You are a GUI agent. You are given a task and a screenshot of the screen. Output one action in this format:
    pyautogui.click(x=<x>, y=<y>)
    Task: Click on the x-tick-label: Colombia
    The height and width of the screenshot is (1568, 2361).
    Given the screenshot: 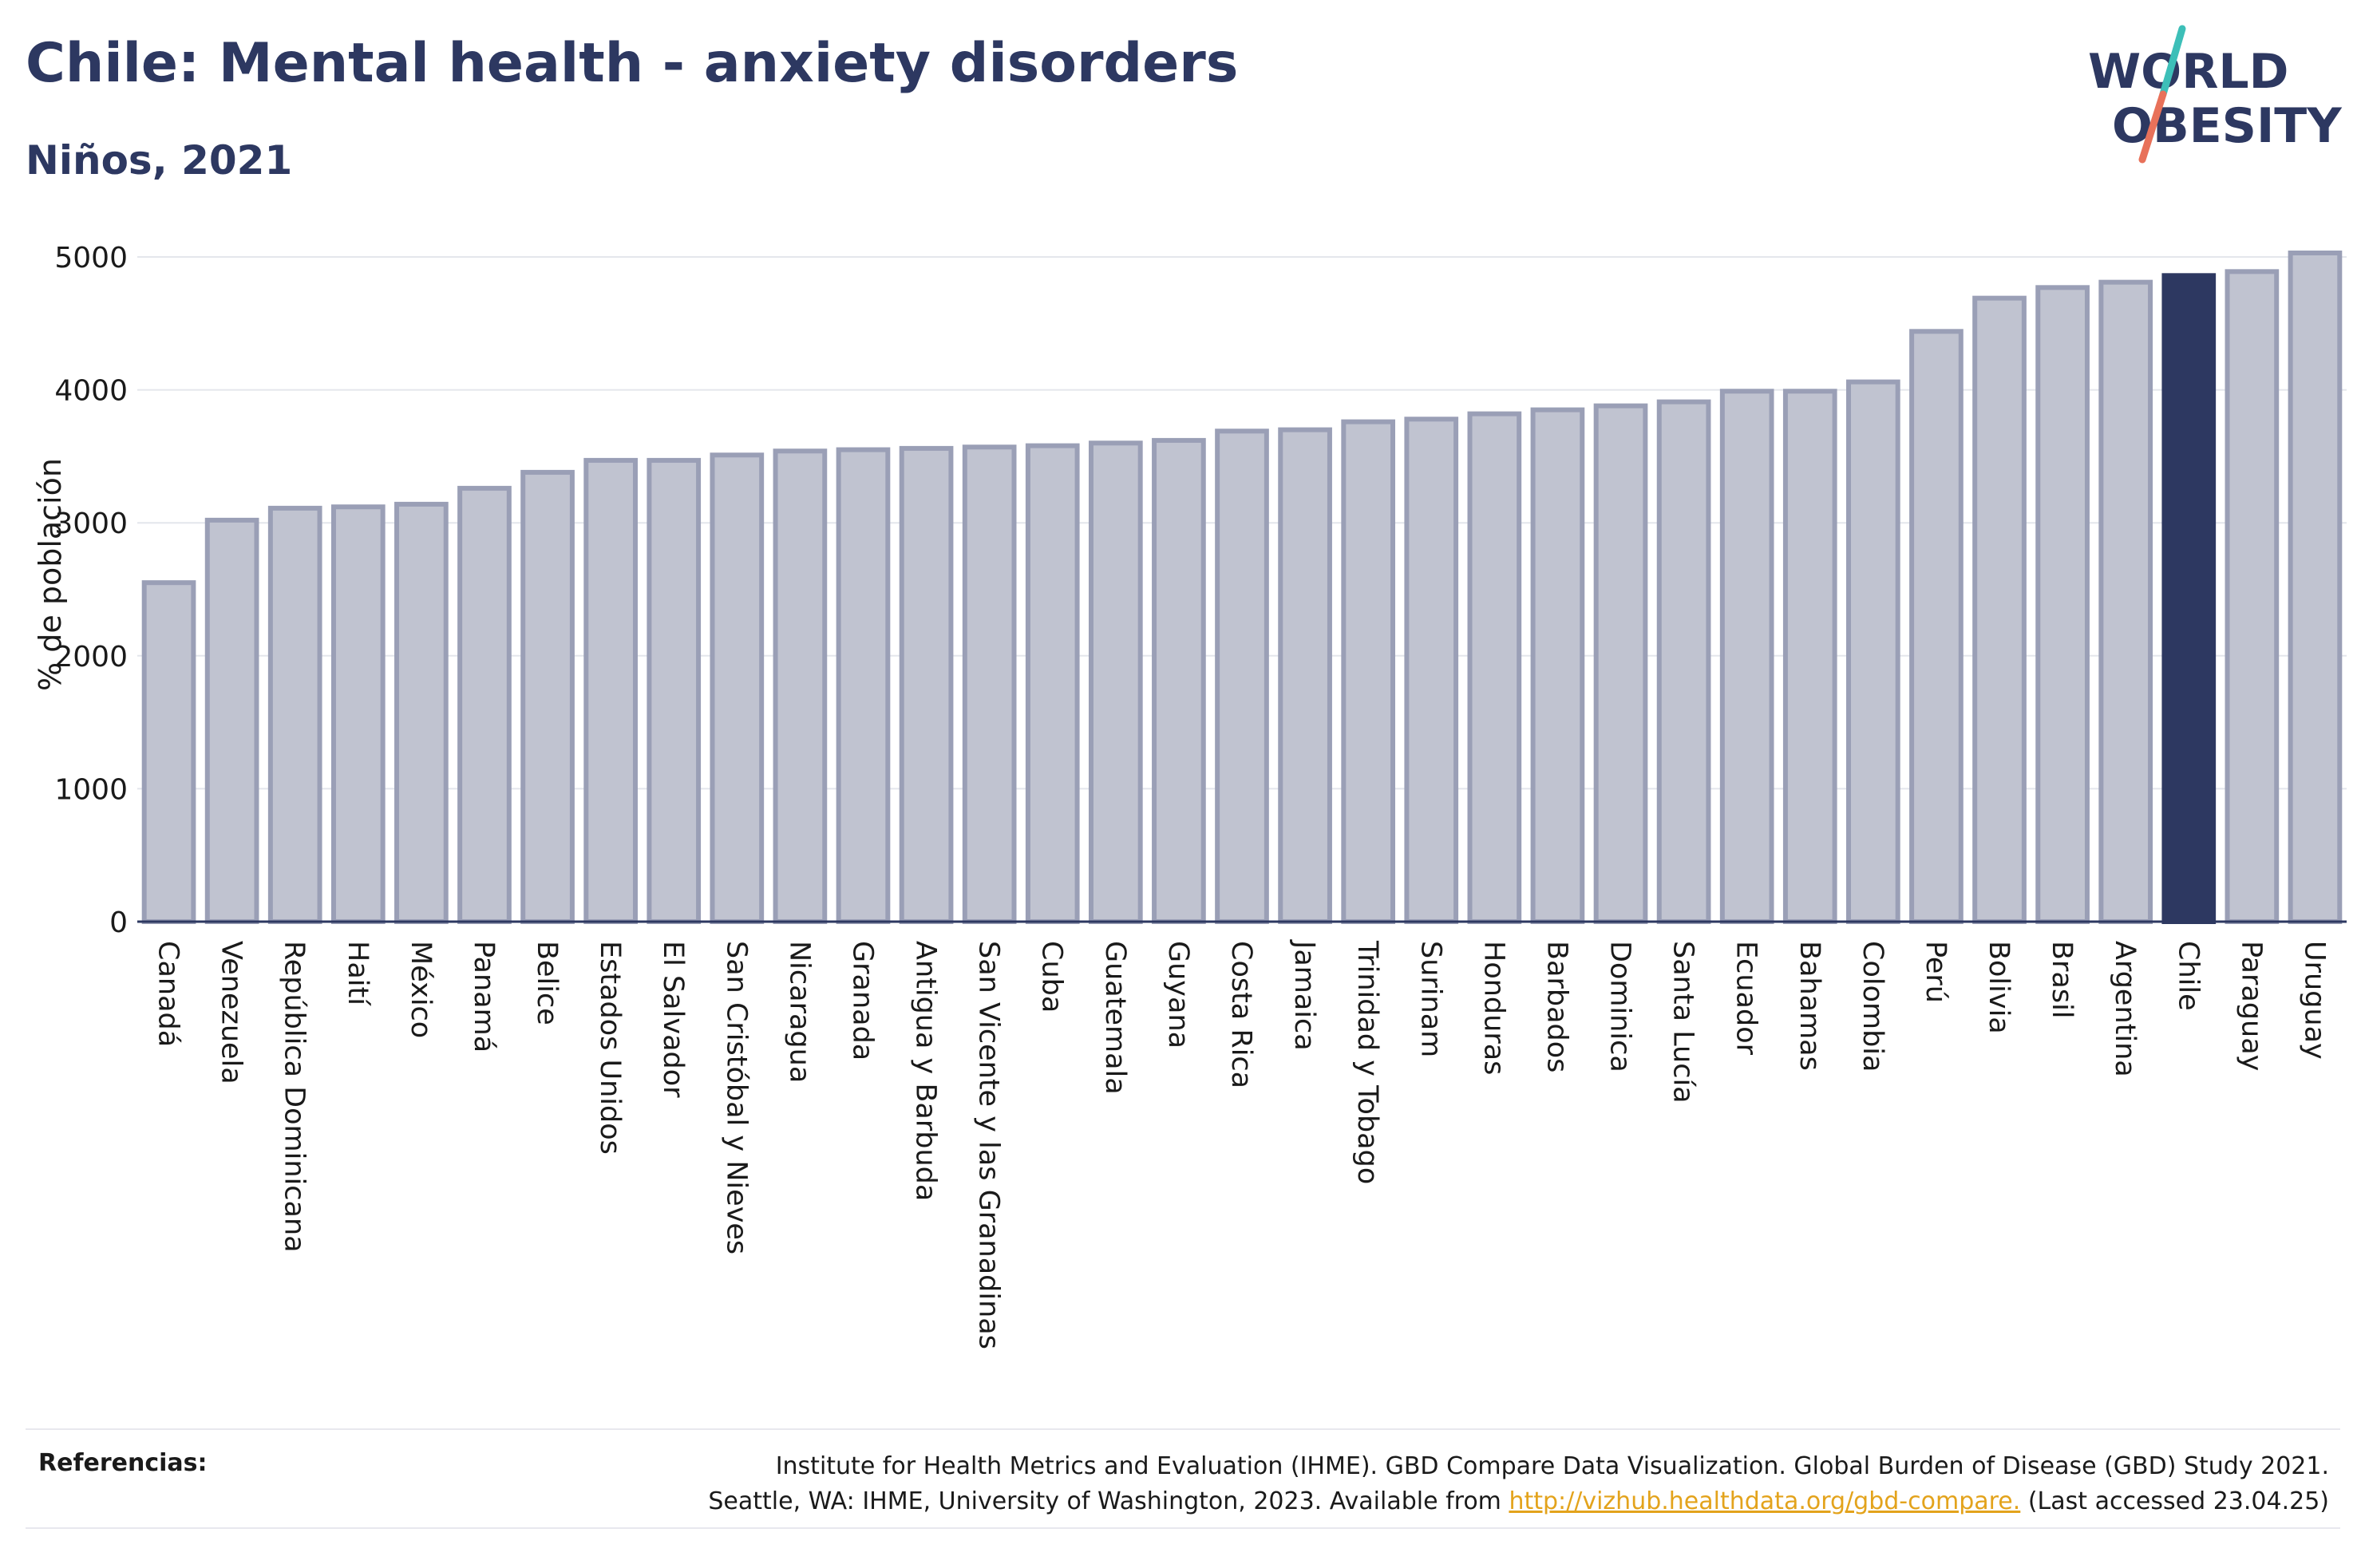 What is the action you would take?
    pyautogui.click(x=1872, y=1006)
    